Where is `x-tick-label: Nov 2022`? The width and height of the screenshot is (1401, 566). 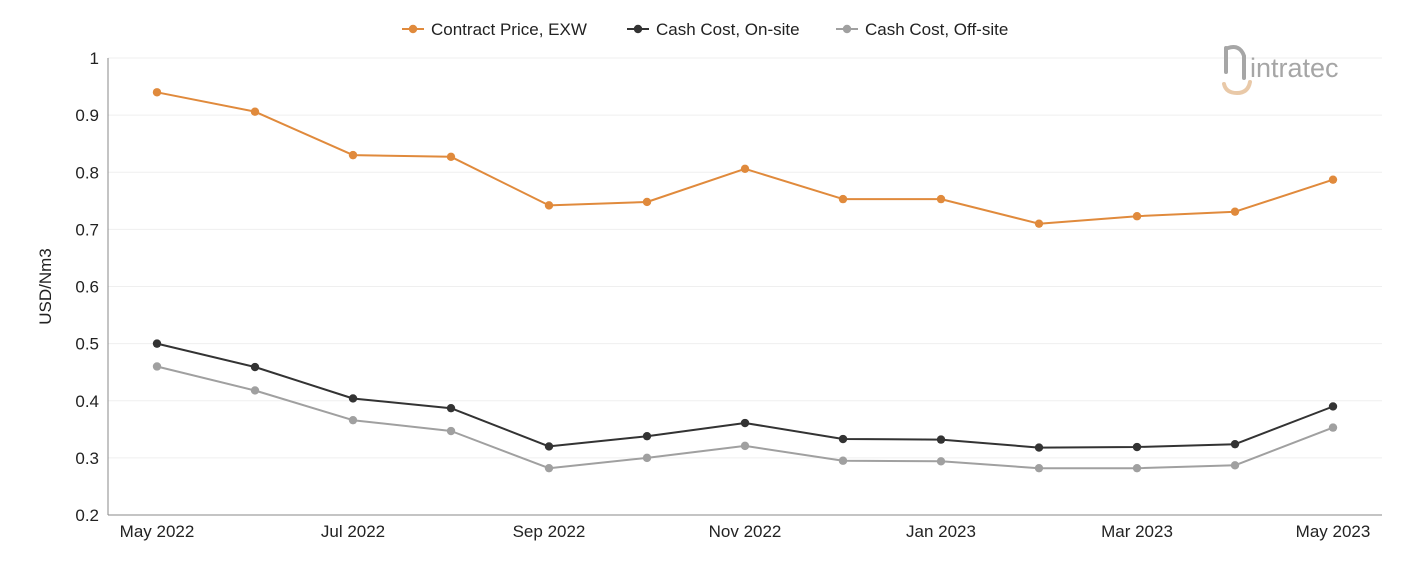
x-tick-label: Nov 2022 is located at coordinates (745, 531).